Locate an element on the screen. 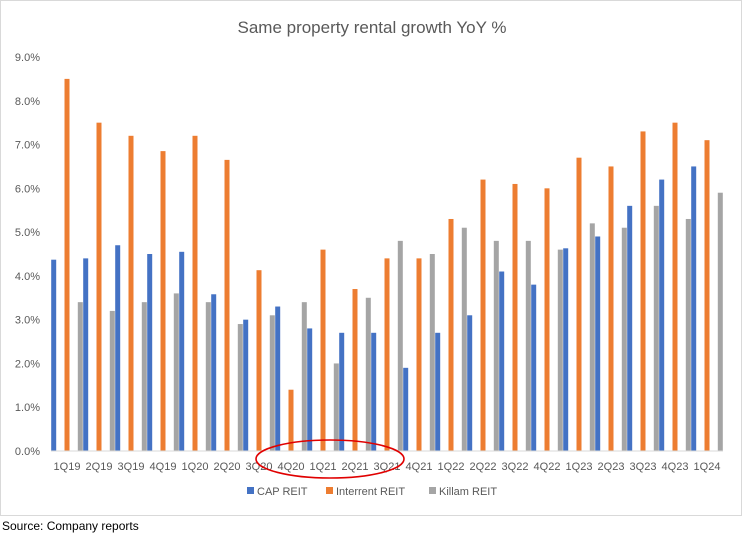 Image resolution: width=742 pixels, height=537 pixels. x-tick-label: 3Q20 is located at coordinates (259, 467).